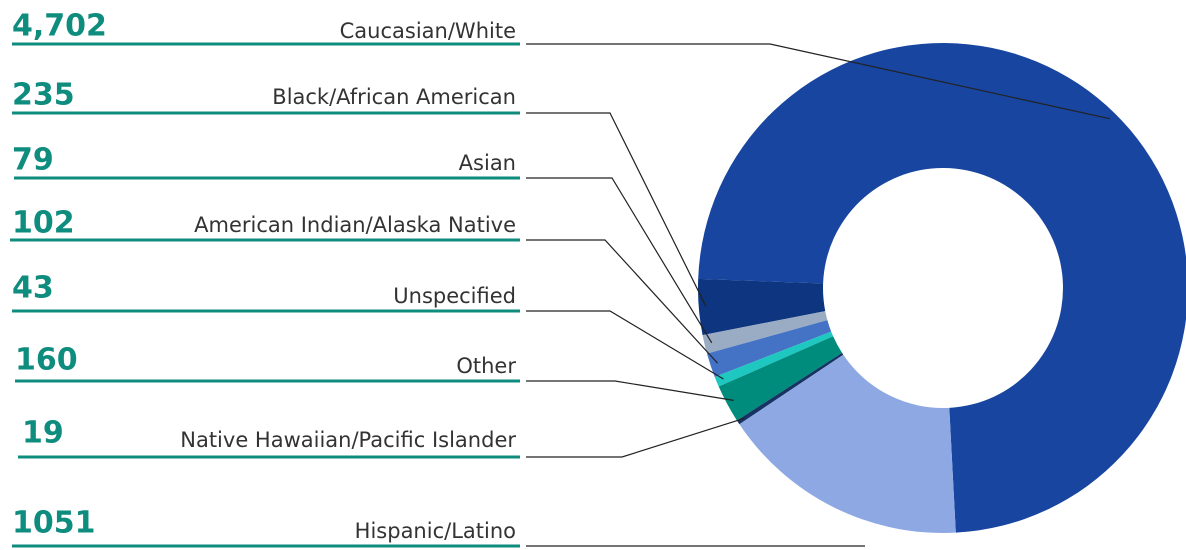 The image size is (1186, 550). What do you see at coordinates (435, 531) in the screenshot?
I see `category-label: Hispanic/Latino` at bounding box center [435, 531].